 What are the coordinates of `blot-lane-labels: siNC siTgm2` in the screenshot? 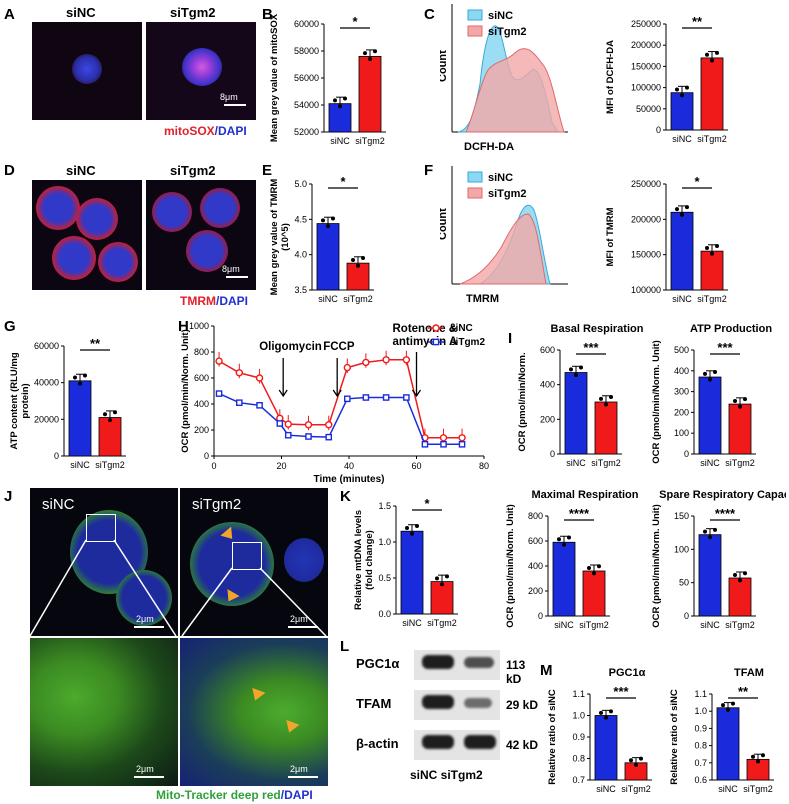 It's located at (446, 775).